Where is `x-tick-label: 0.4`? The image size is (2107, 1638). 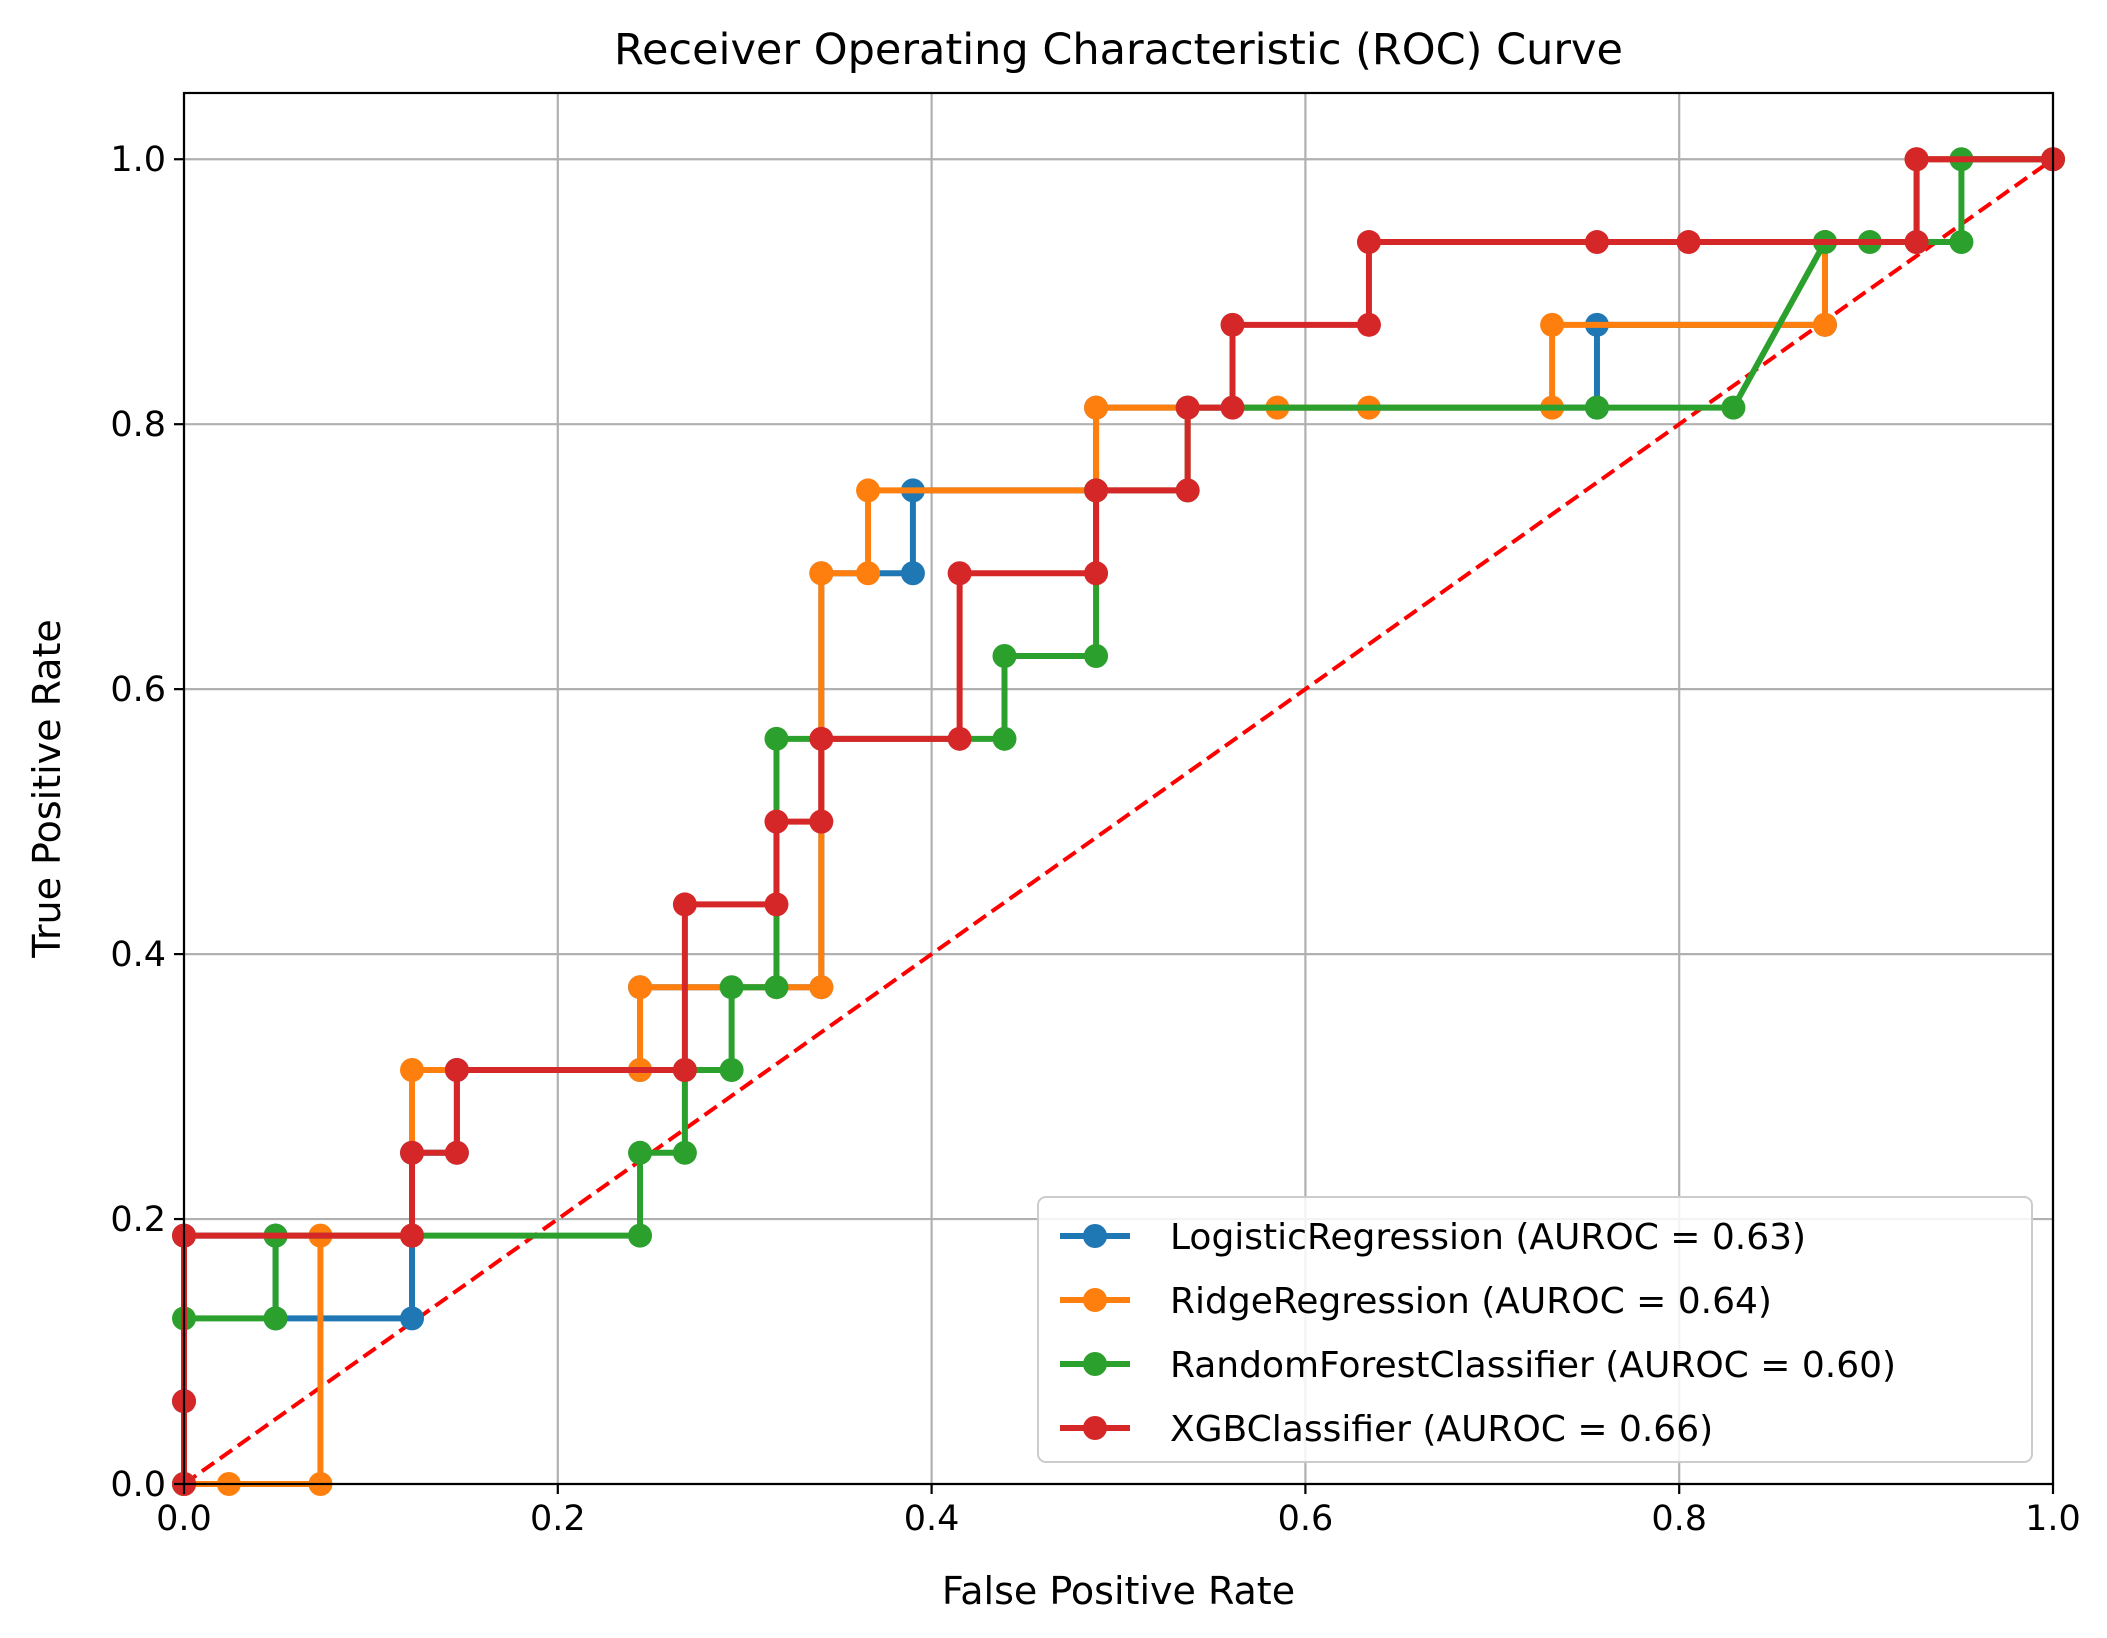
x-tick-label: 0.4 is located at coordinates (932, 1519).